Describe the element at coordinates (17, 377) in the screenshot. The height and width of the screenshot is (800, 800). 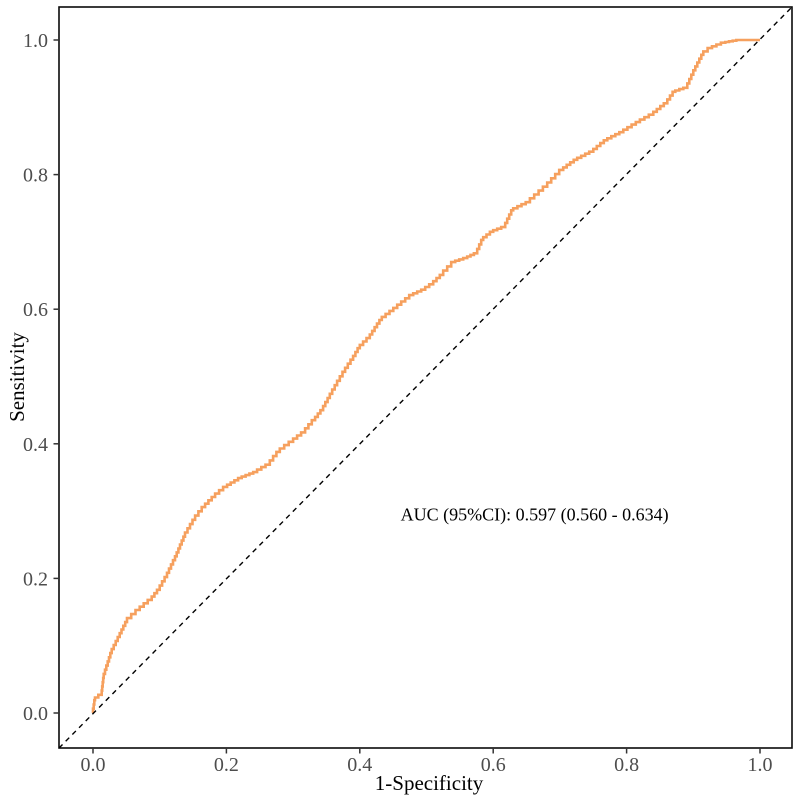
I see `y-axis-title: Sensitivity` at that location.